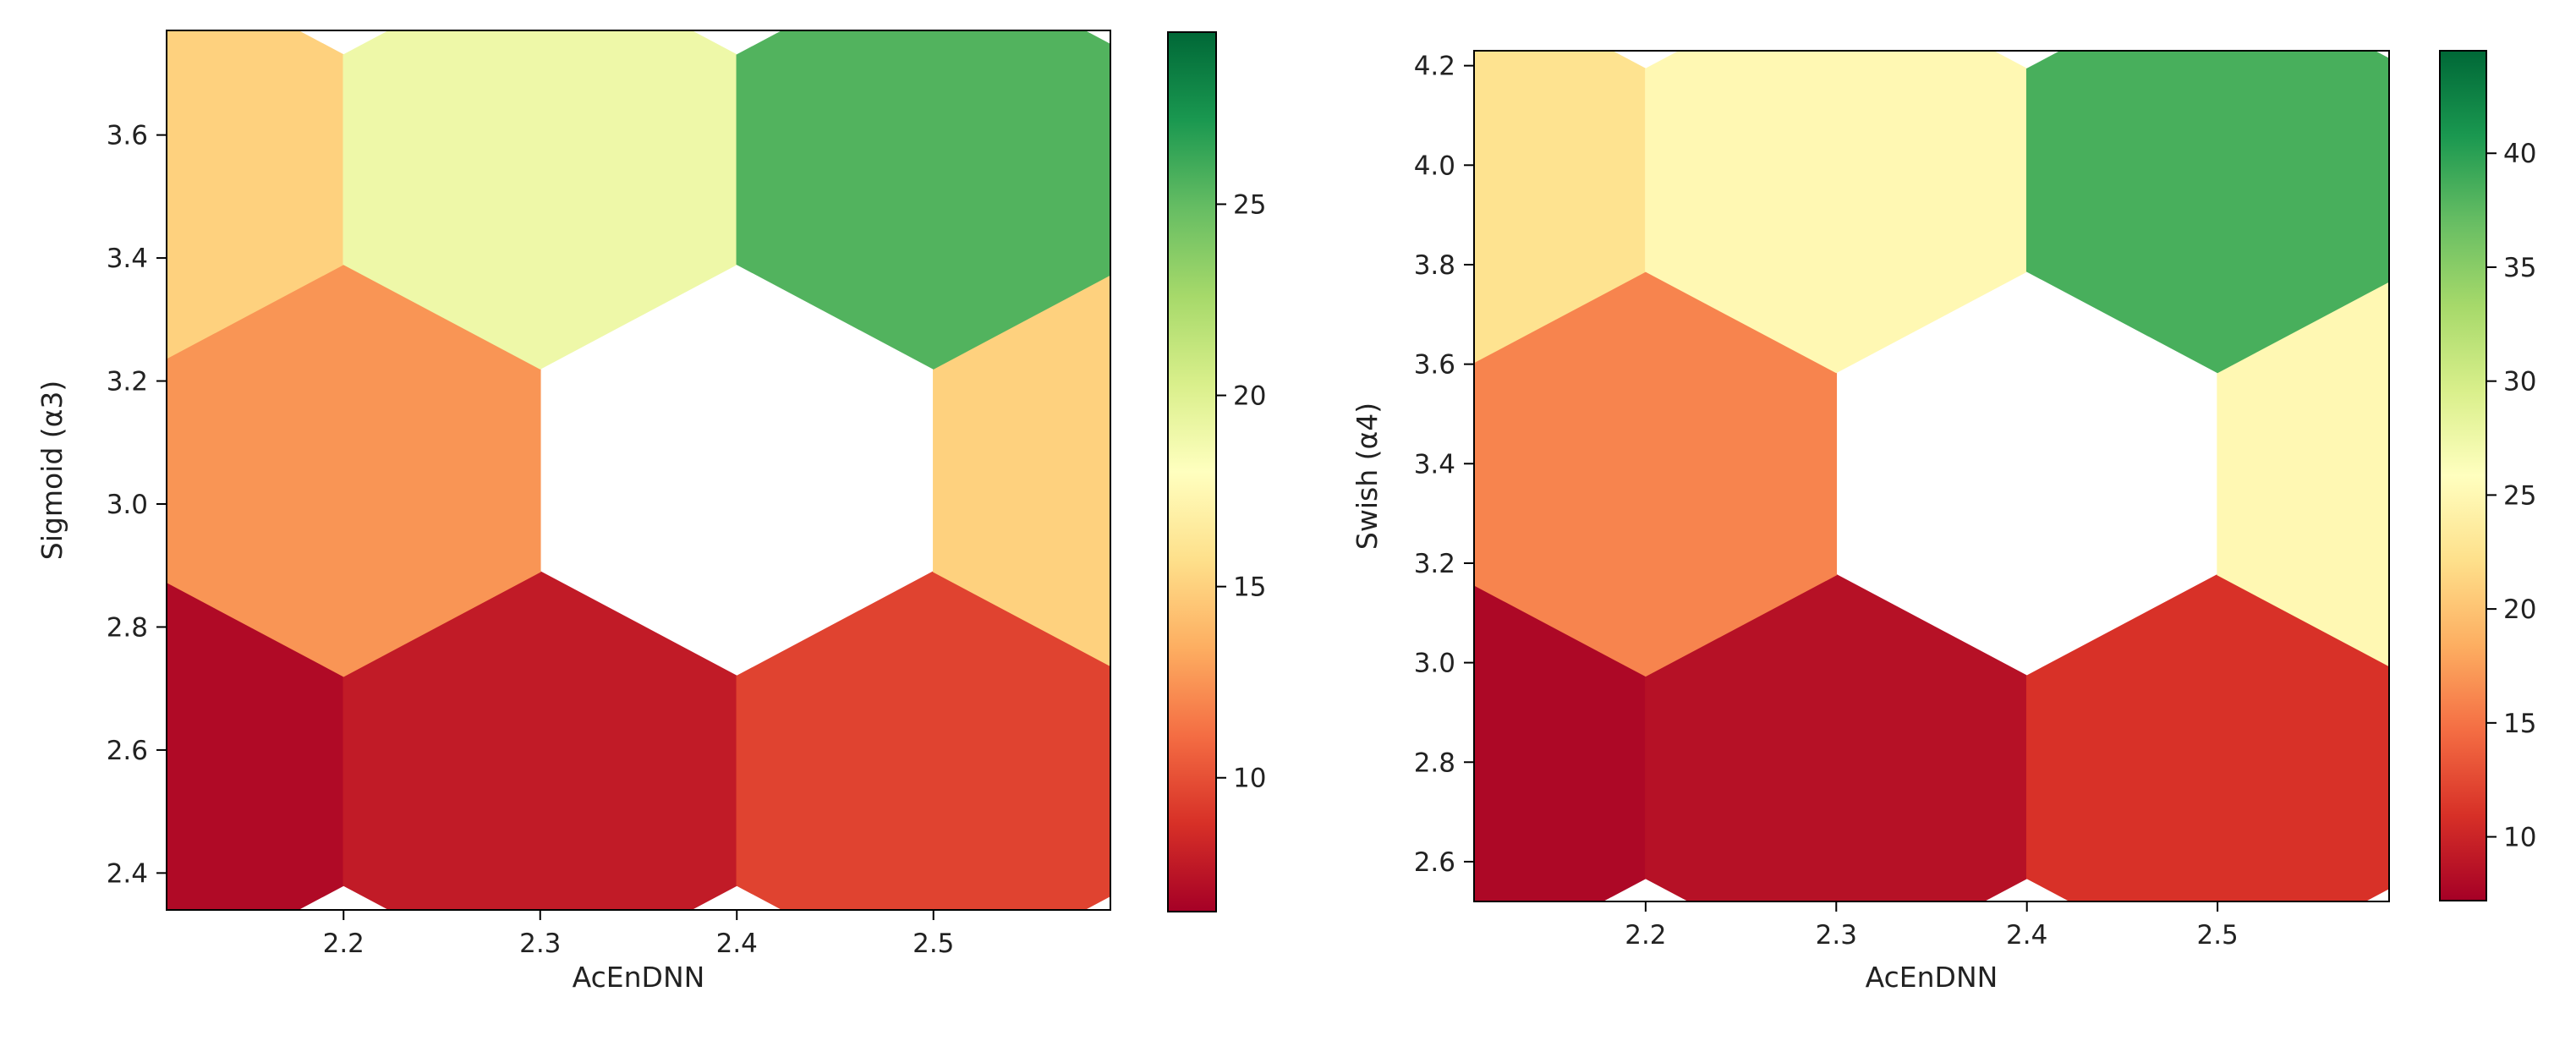 The image size is (2576, 1041). What do you see at coordinates (1249, 779) in the screenshot?
I see `left-colorbar-tick-label: 10` at bounding box center [1249, 779].